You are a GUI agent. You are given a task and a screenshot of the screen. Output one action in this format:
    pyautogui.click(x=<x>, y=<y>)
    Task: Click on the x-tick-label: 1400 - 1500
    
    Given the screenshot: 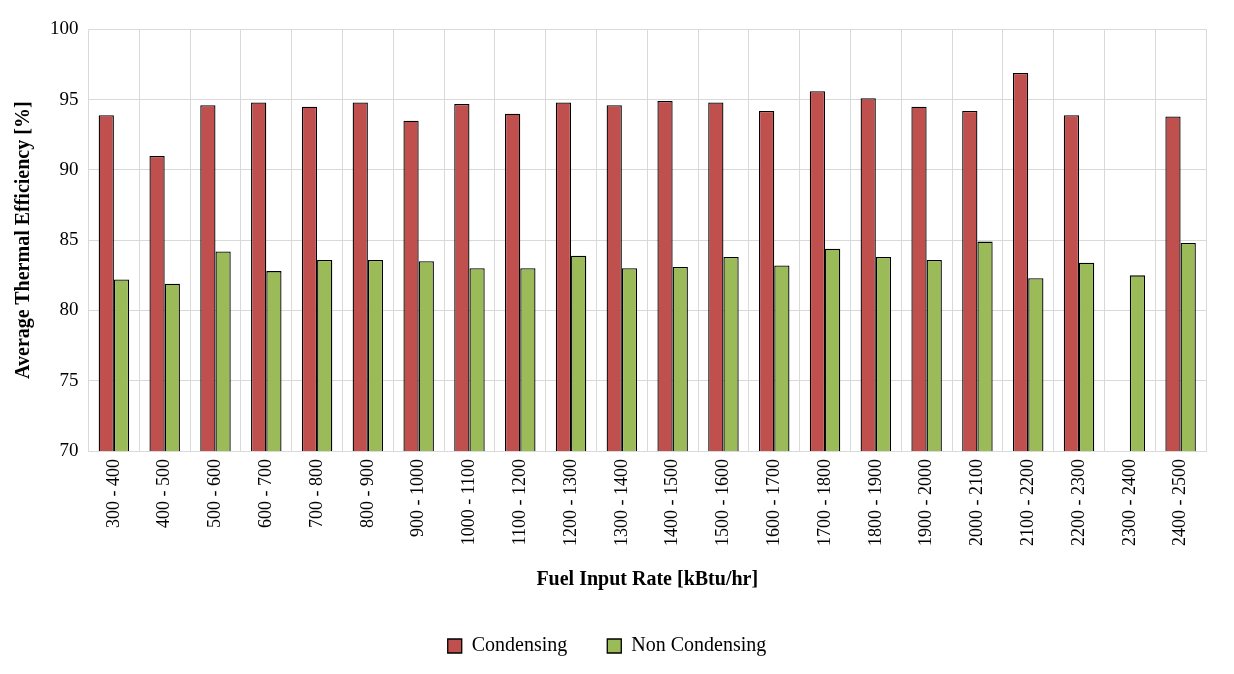 What is the action you would take?
    pyautogui.click(x=671, y=503)
    